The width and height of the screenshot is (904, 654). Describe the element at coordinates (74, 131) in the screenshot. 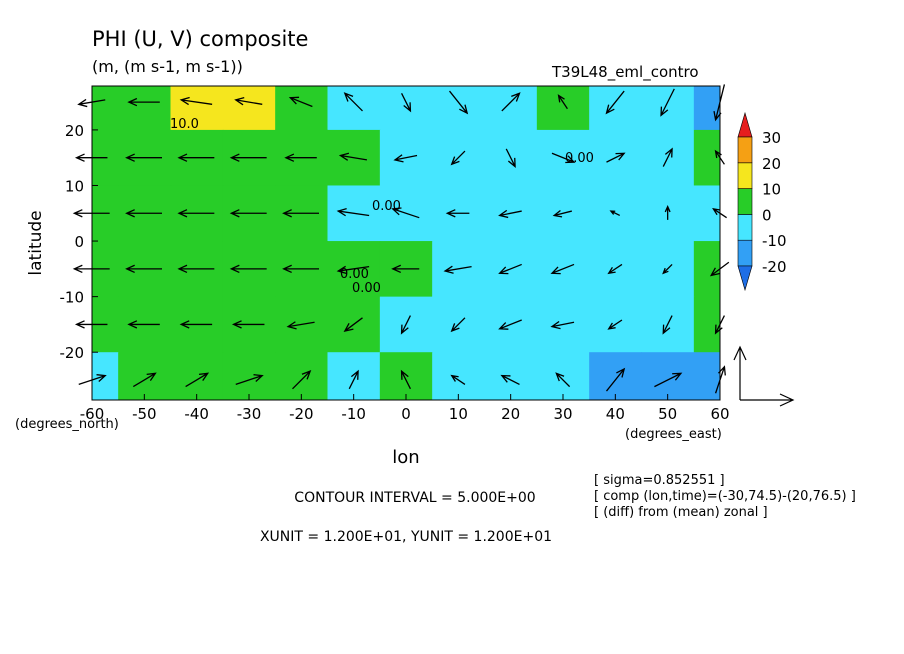

I see `y-tick-label: 20` at that location.